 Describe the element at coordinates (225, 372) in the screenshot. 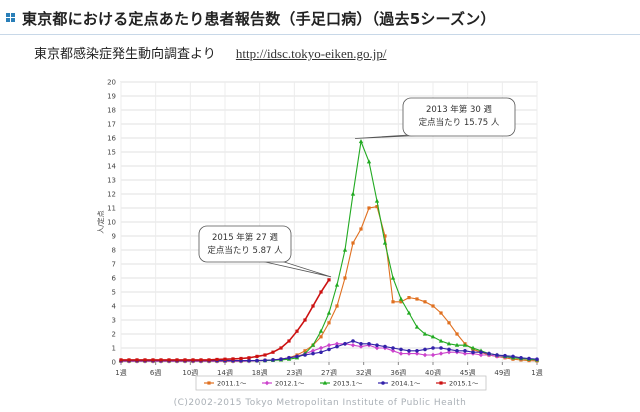

I see `x-tick-label: 14週` at that location.